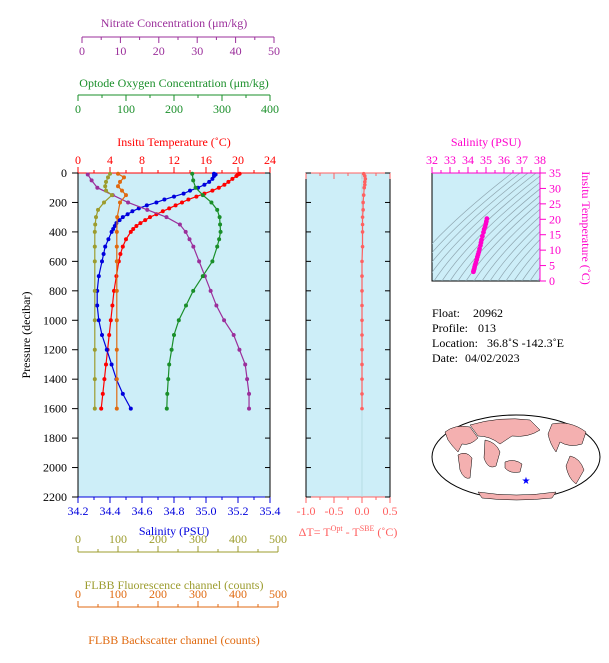 Image resolution: width=609 pixels, height=663 pixels. What do you see at coordinates (238, 160) in the screenshot?
I see `temperature-axis-tick-label: 20` at bounding box center [238, 160].